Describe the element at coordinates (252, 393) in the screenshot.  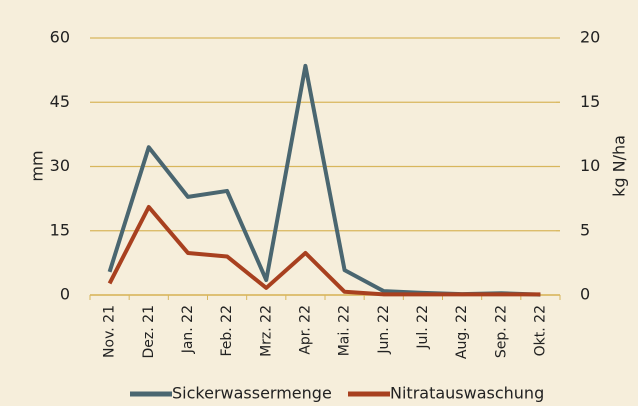
I see `legend-label: Sickerwassermenge` at that location.